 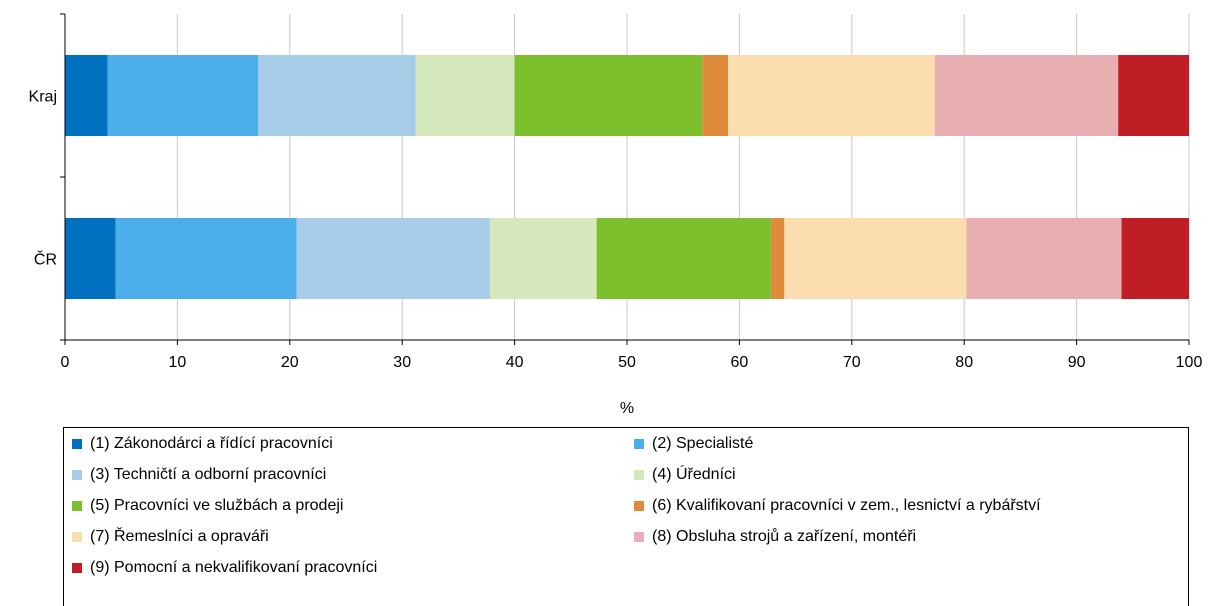 I want to click on legend-item: (1) Zákonodárci a řídící pracovníci, so click(x=202, y=444).